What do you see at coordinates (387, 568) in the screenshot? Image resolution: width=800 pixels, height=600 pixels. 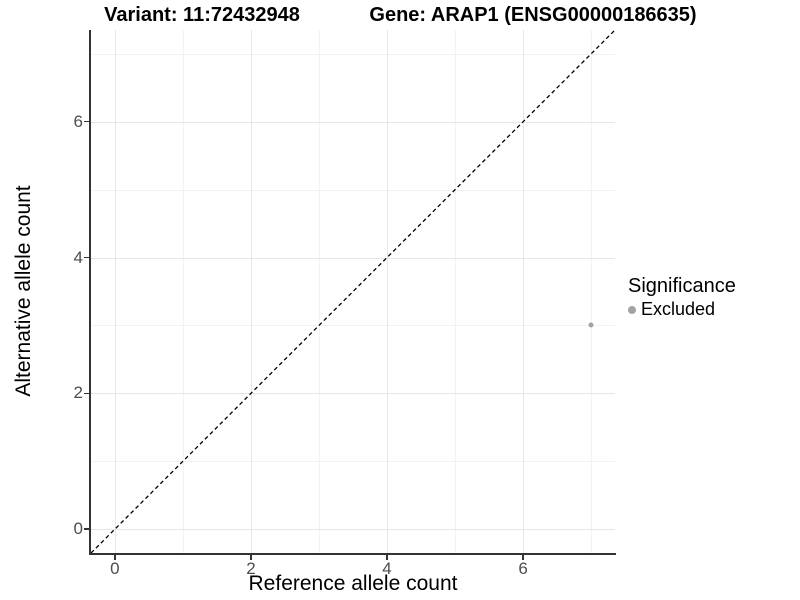 I see `x-tick-label: 4` at bounding box center [387, 568].